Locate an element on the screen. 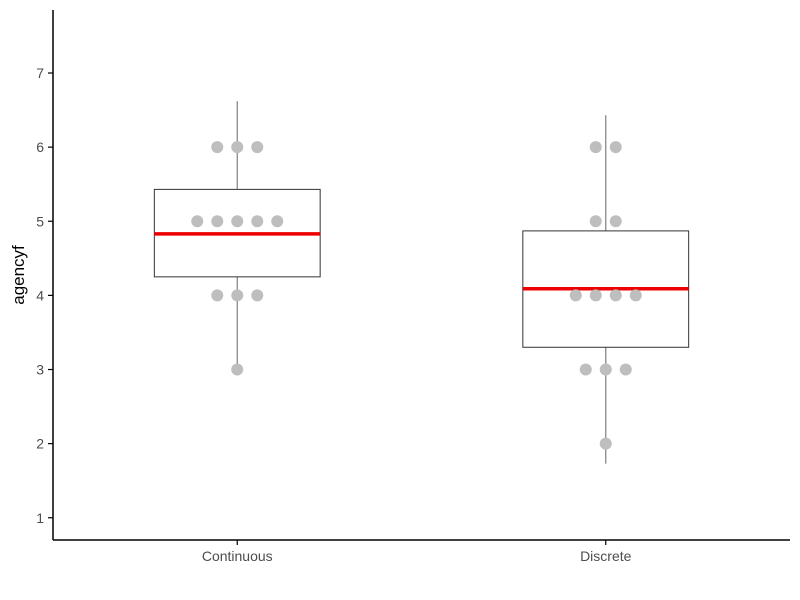 The height and width of the screenshot is (600, 800). y-tick-label: 3 is located at coordinates (40, 370).